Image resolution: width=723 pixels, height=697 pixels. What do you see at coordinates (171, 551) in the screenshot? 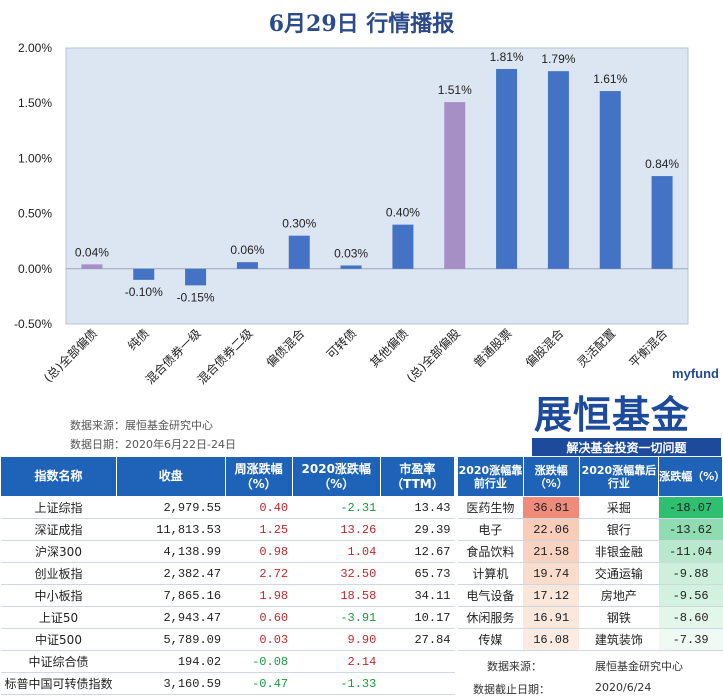
I see `close-cell: 4,138.99` at bounding box center [171, 551].